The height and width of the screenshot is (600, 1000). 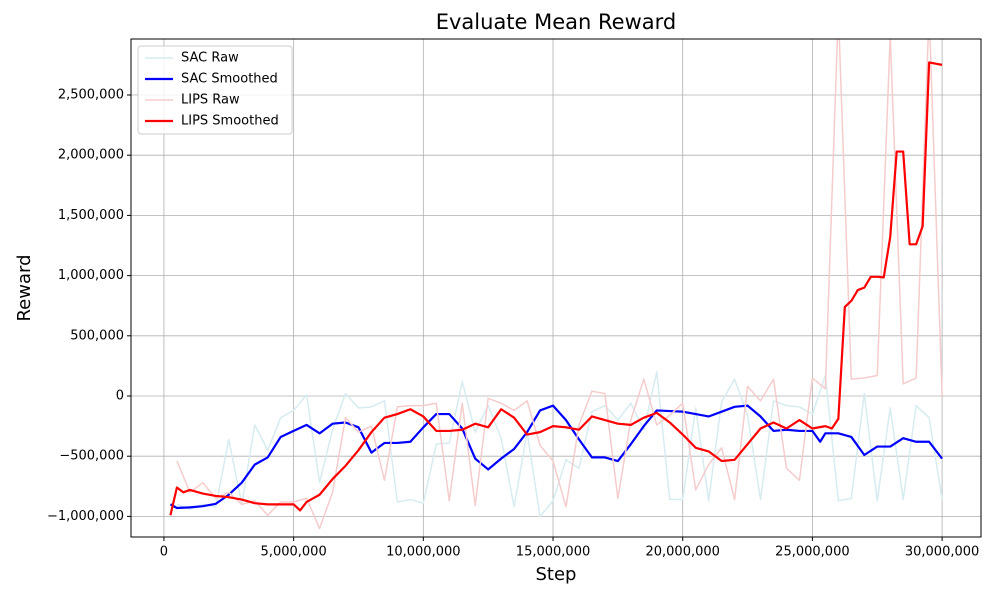 What do you see at coordinates (553, 552) in the screenshot?
I see `x-tick-label: 15,000,000` at bounding box center [553, 552].